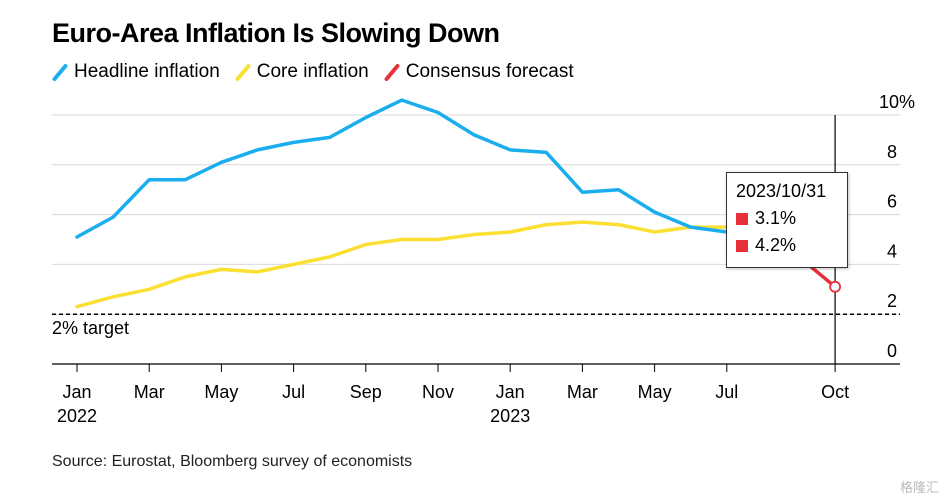 This screenshot has width=947, height=502. I want to click on x-tick-label-9: Jul, so click(726, 392).